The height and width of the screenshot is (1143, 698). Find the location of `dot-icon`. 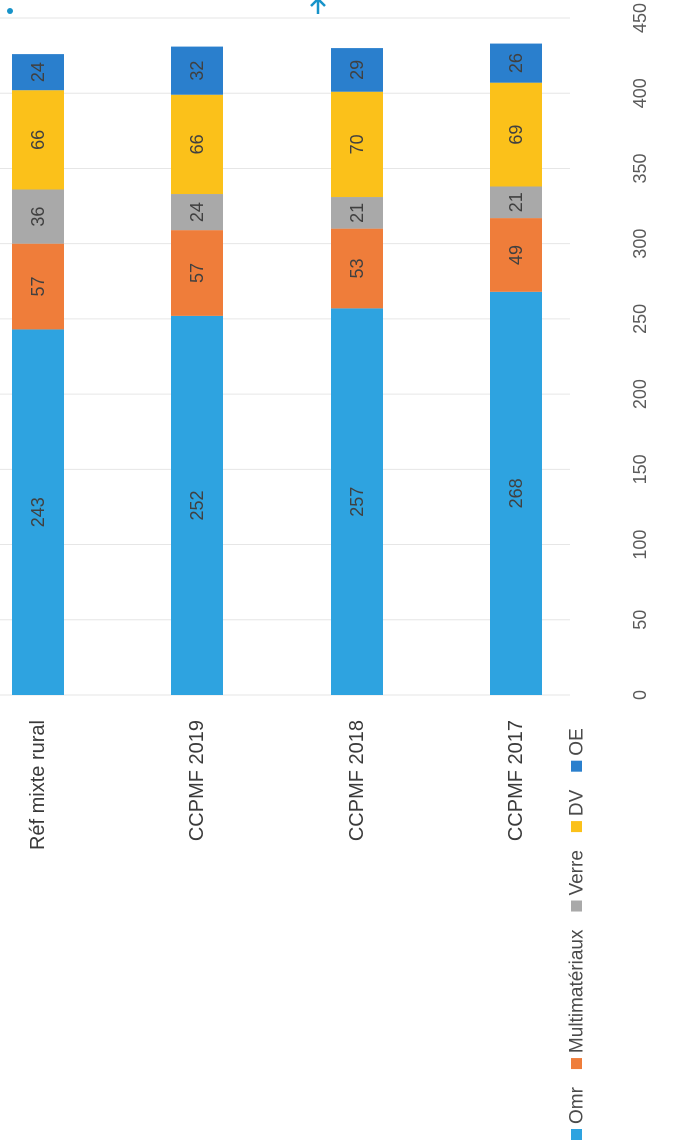

dot-icon is located at coordinates (10, 11).